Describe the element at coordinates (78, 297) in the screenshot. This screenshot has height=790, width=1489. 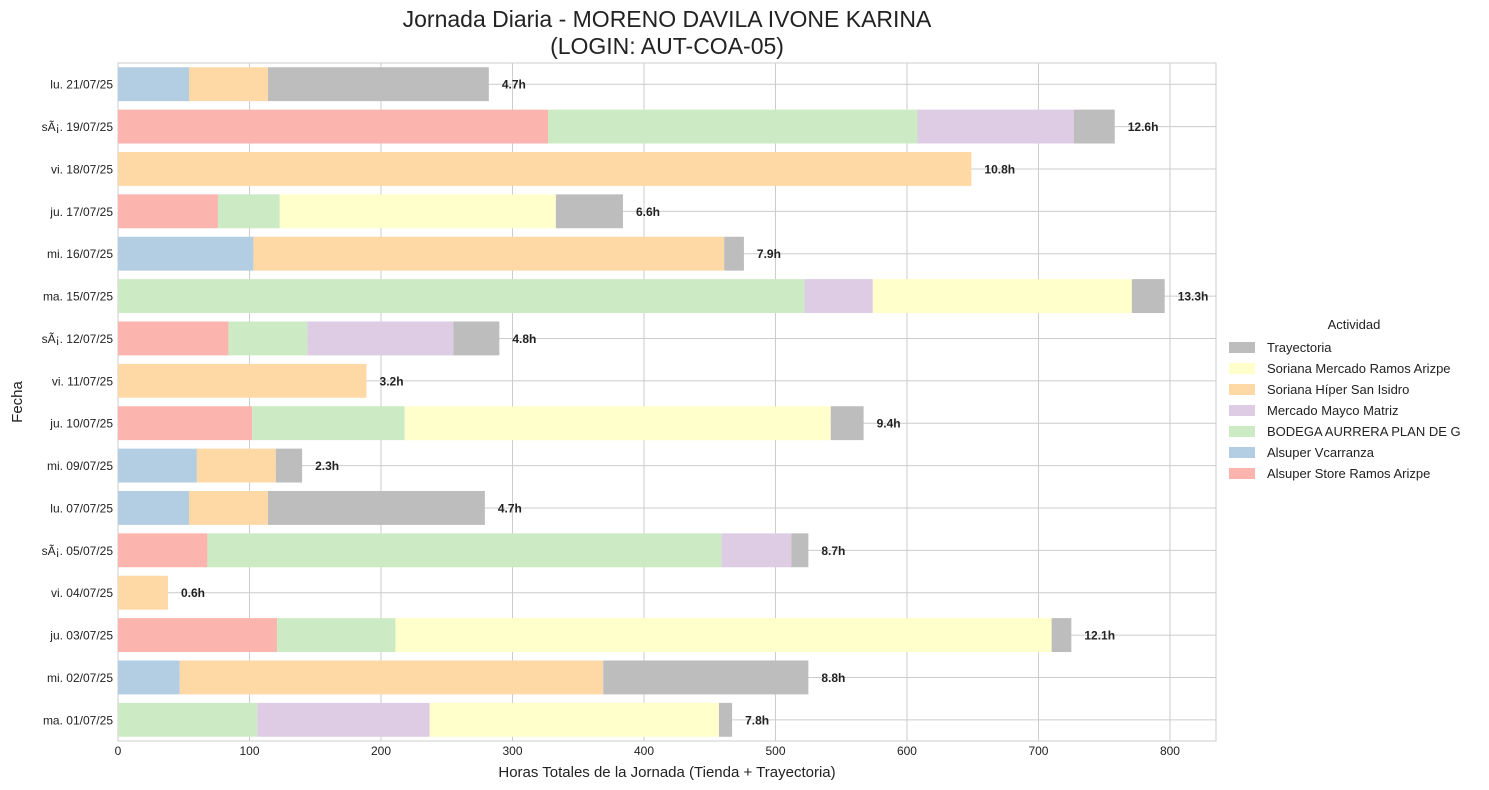
I see `y-tick-label: ma. 15/07/25` at that location.